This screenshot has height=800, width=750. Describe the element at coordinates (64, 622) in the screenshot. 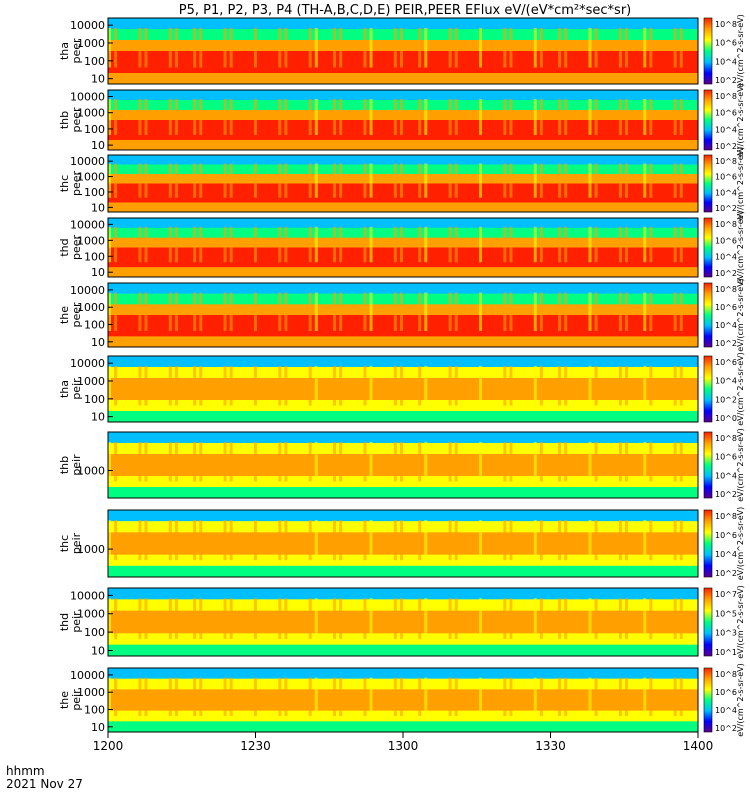

I see `panel-ylabel-probe: thd` at that location.